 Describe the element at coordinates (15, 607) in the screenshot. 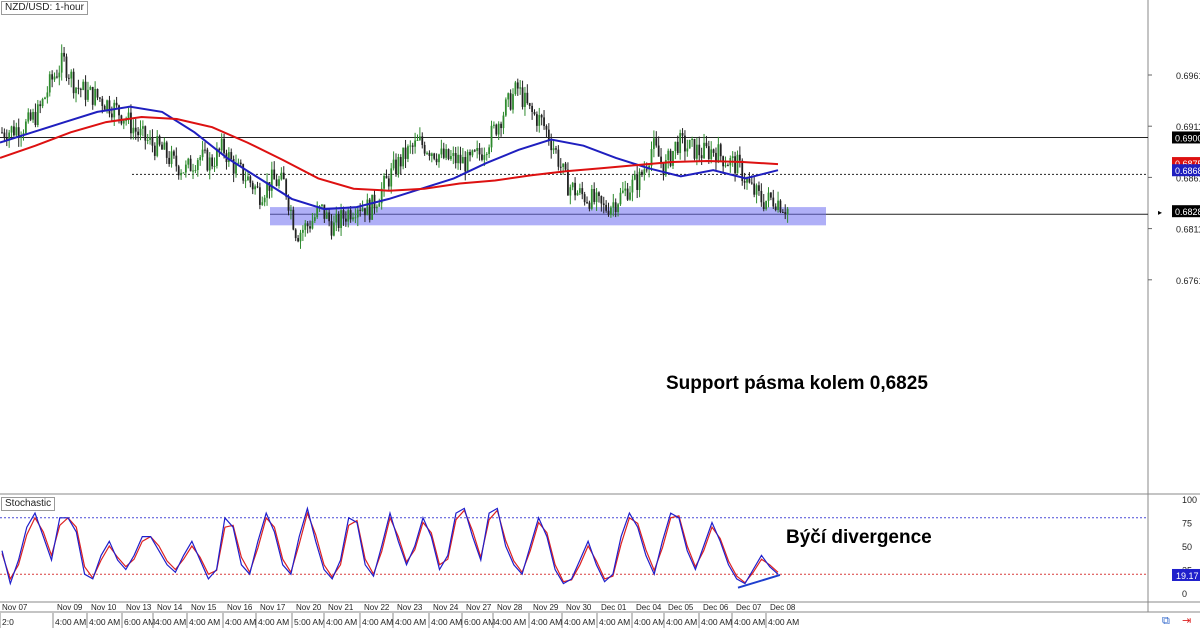

I see `date-label: Nov 07` at that location.